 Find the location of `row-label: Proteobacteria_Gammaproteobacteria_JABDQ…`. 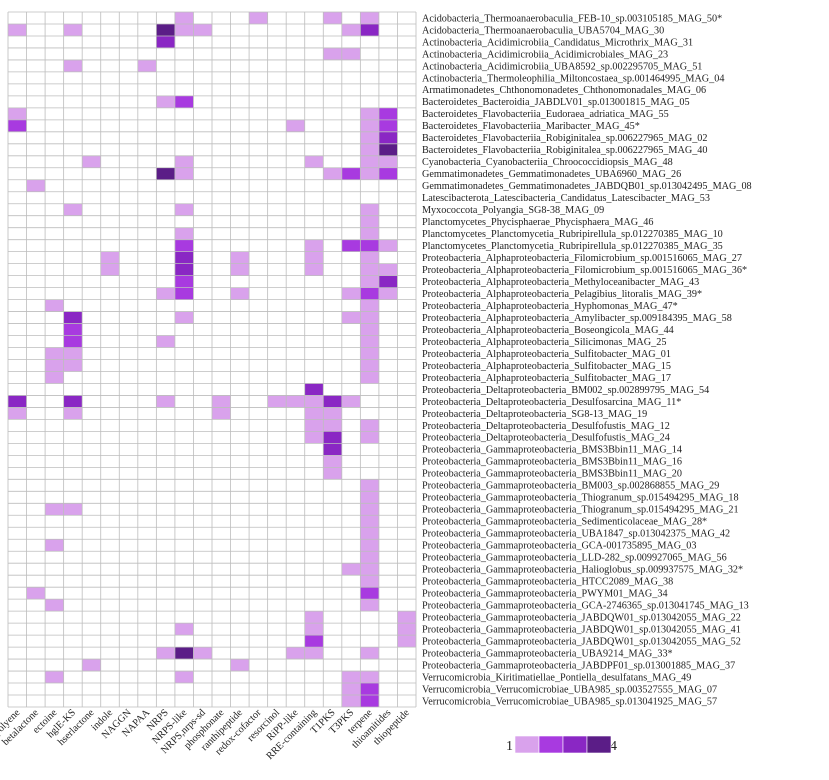

row-label: Proteobacteria_Gammaproteobacteria_JABDQ… is located at coordinates (581, 629).